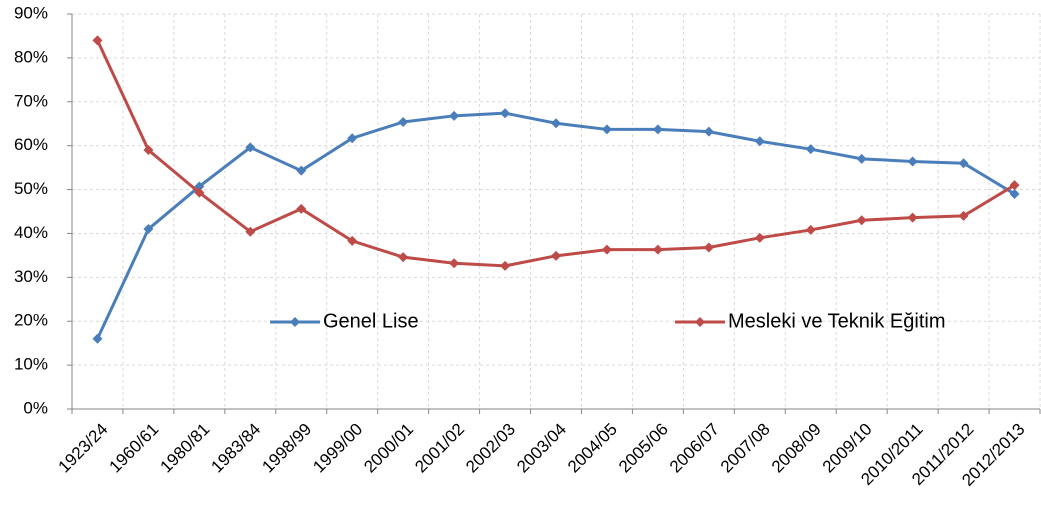 The image size is (1041, 528). I want to click on y-tick-label: 40%, so click(31, 232).